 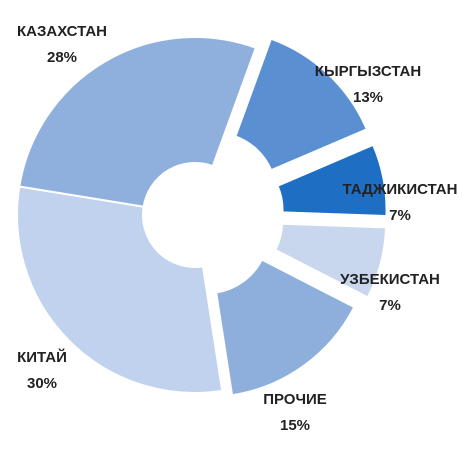 I want to click on category-label: УЗБЕКИСТАН, so click(x=390, y=279).